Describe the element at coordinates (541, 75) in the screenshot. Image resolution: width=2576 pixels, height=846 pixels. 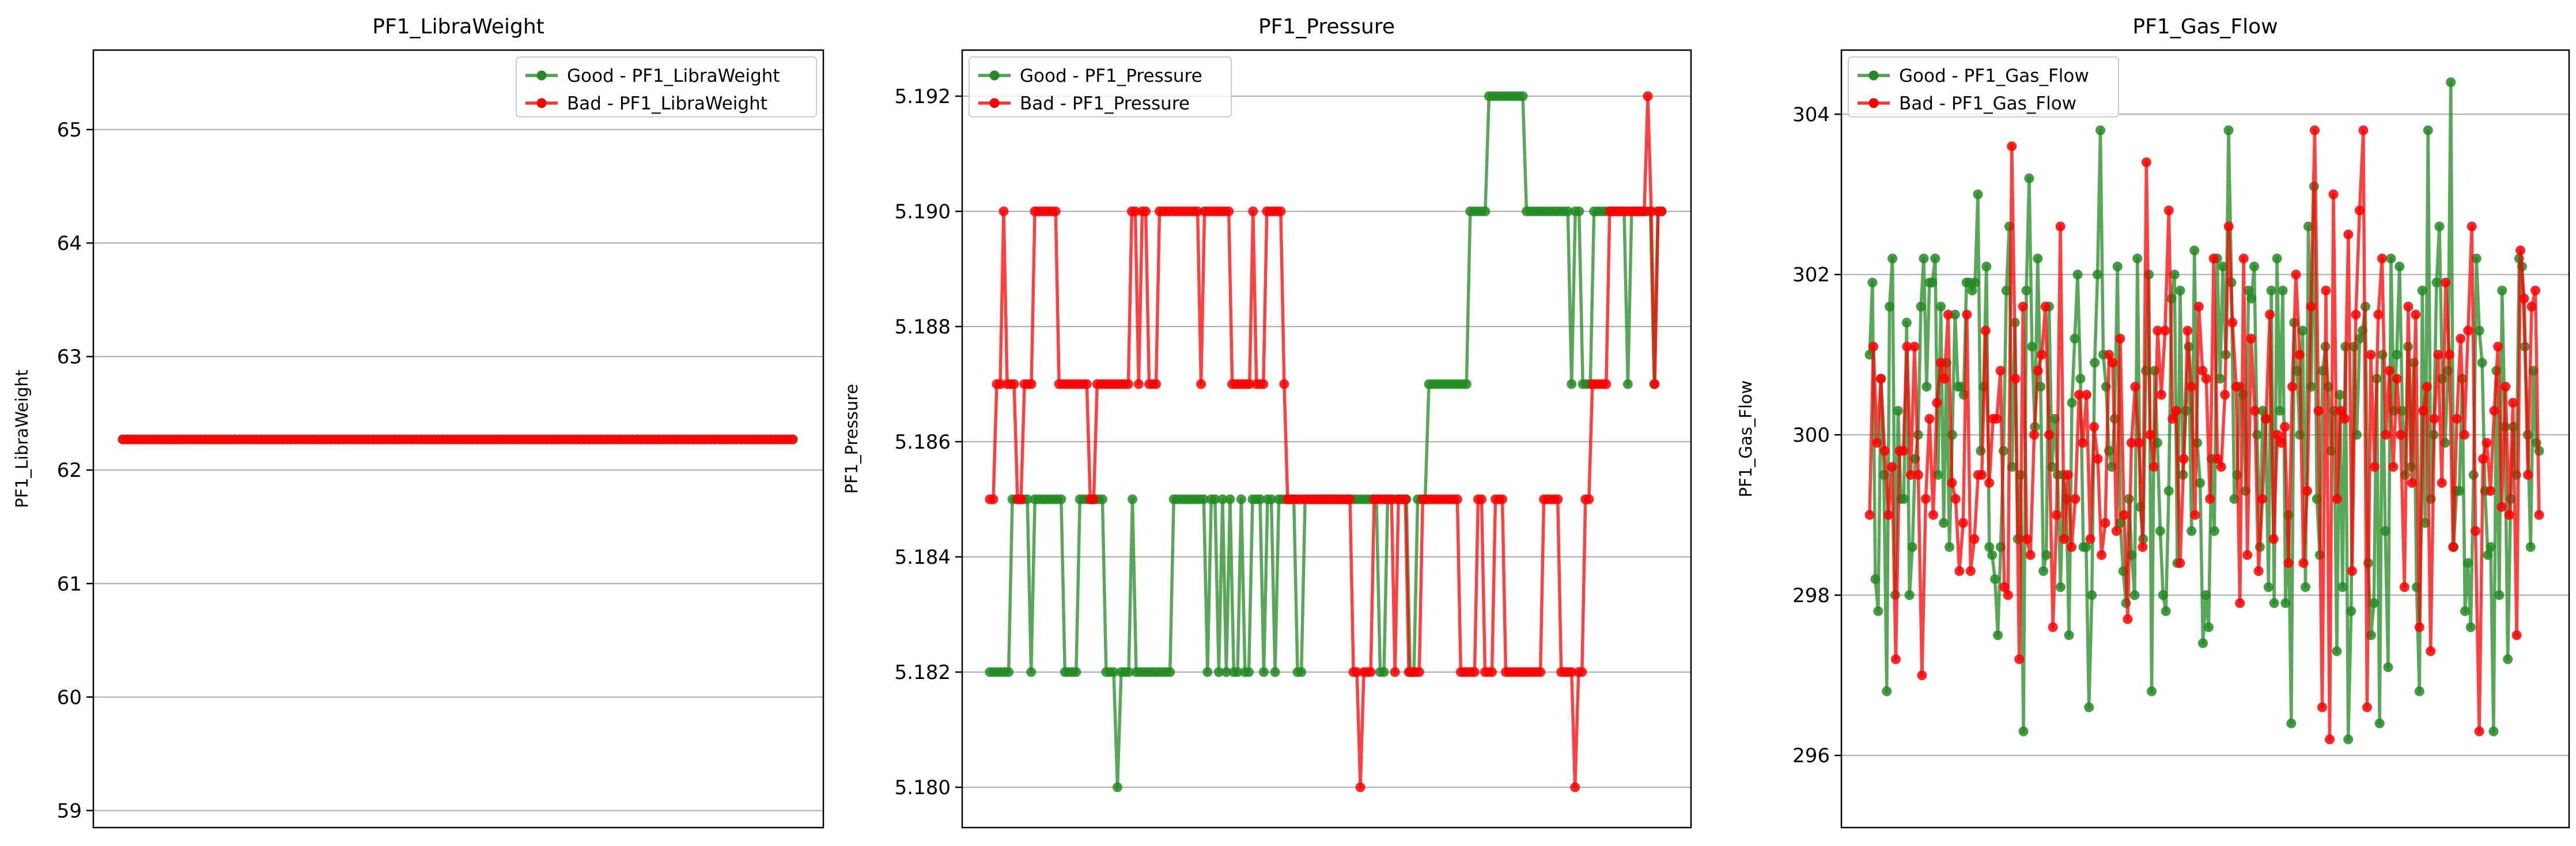
I see `legend-swatch-marker` at that location.